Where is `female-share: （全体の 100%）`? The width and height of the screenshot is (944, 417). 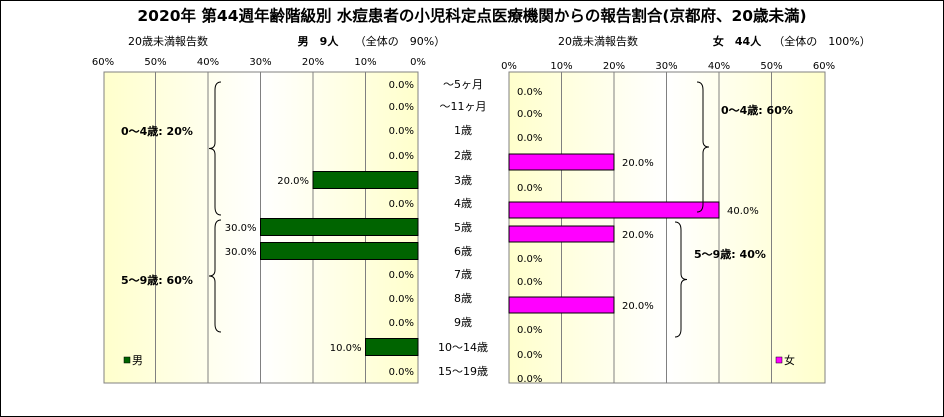 female-share: （全体の 100%） is located at coordinates (821, 41).